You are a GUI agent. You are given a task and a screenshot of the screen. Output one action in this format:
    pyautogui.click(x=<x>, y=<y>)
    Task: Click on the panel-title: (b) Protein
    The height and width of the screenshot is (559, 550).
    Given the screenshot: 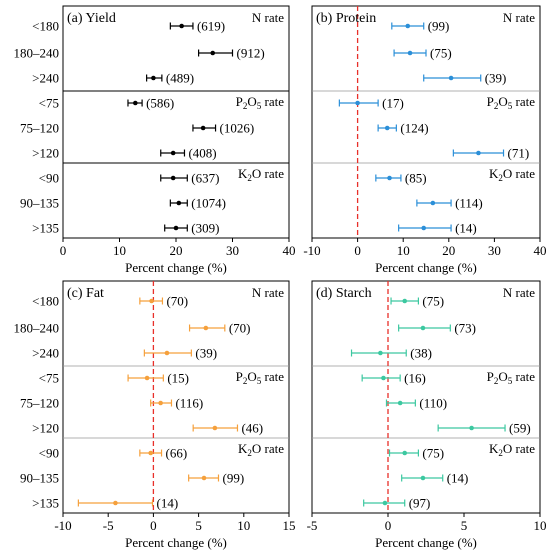 What is the action you would take?
    pyautogui.click(x=346, y=18)
    